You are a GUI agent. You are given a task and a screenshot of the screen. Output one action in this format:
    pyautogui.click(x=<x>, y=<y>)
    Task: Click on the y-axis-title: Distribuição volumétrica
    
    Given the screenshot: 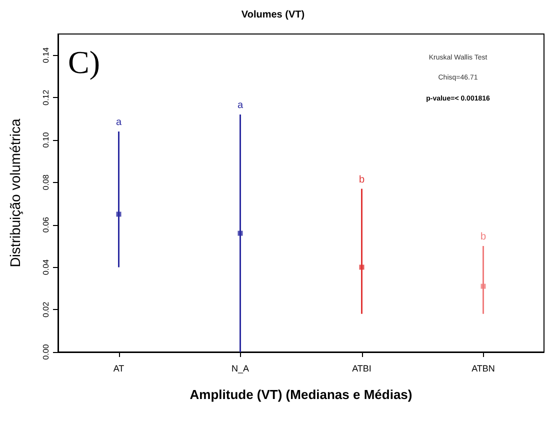 What is the action you would take?
    pyautogui.click(x=15, y=193)
    